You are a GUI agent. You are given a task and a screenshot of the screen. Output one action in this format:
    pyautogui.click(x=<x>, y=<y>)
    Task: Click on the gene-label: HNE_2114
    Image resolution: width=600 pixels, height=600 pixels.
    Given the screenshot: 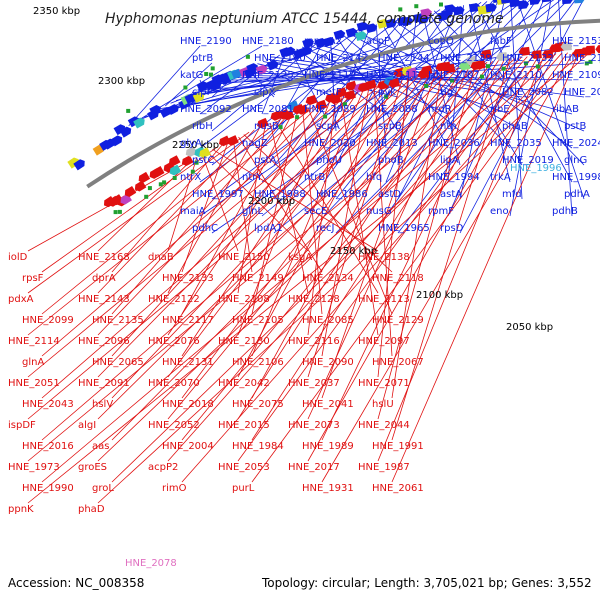 What is the action you would take?
    pyautogui.click(x=34, y=341)
    